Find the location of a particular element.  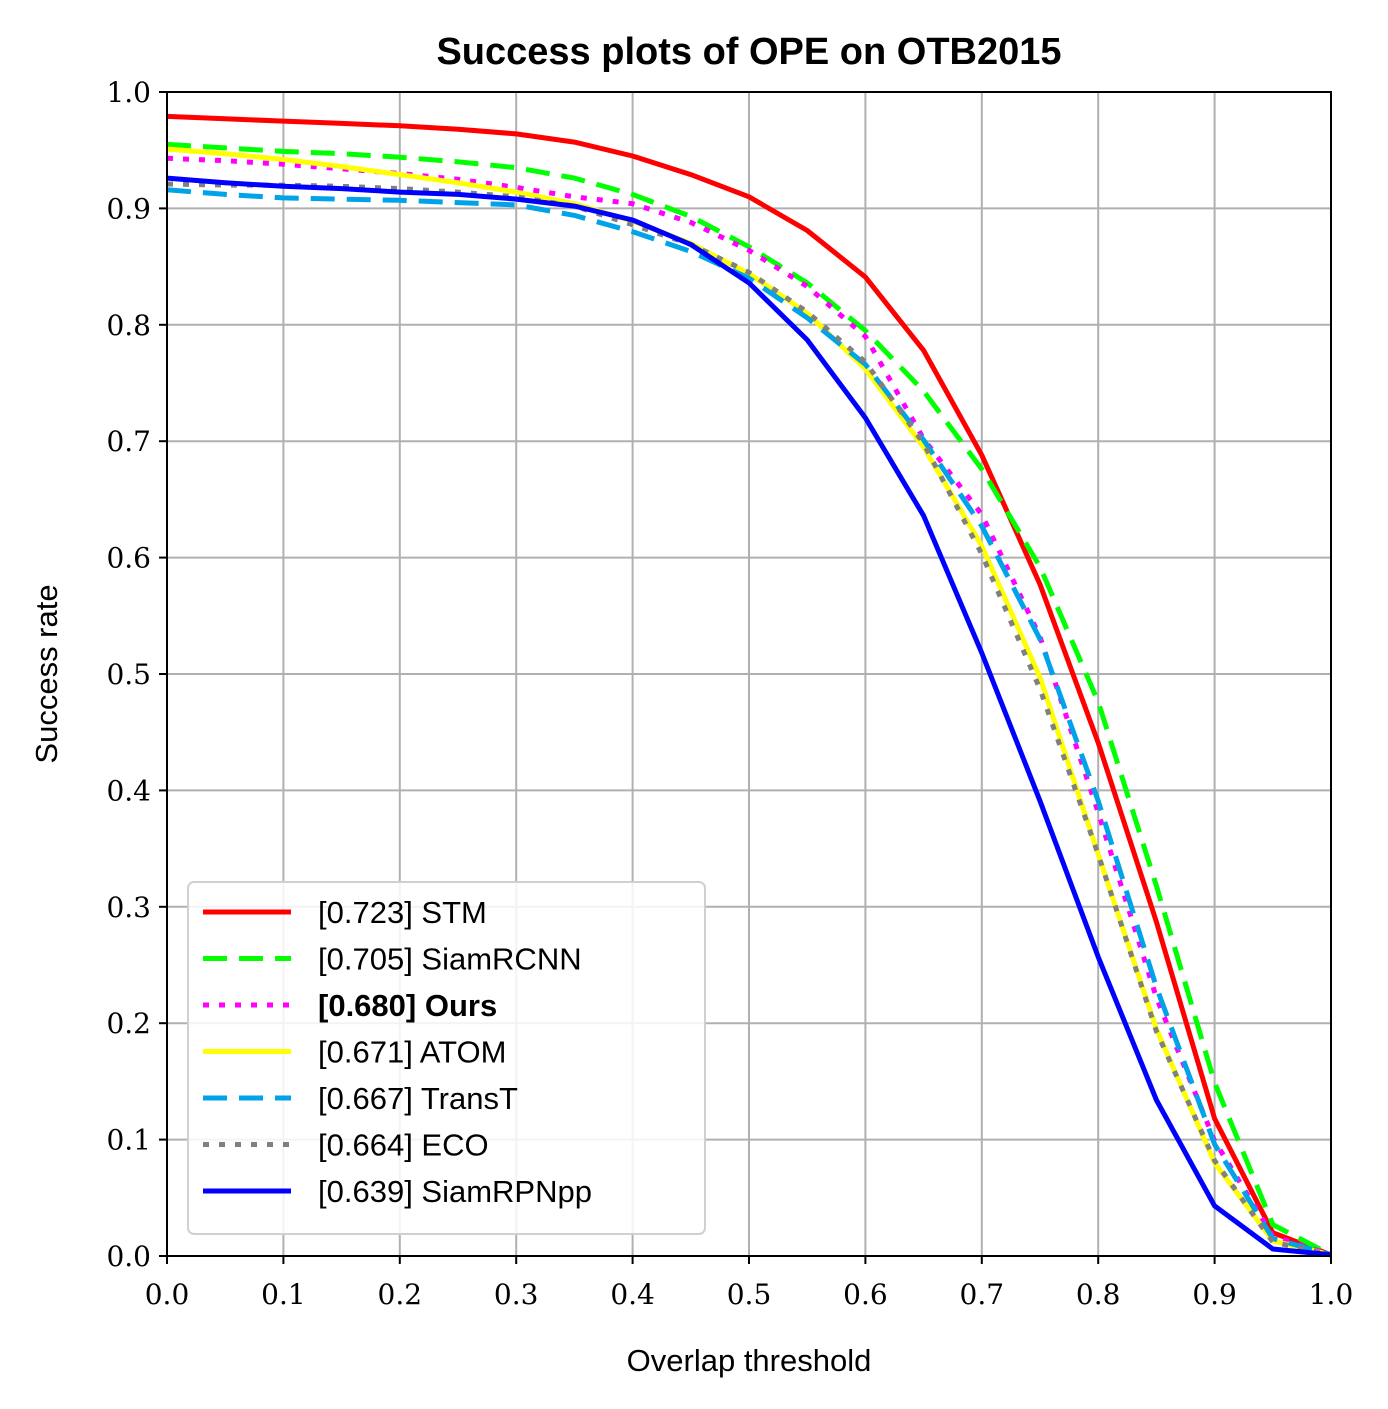

x-tick-label: 0.5 is located at coordinates (749, 1294).